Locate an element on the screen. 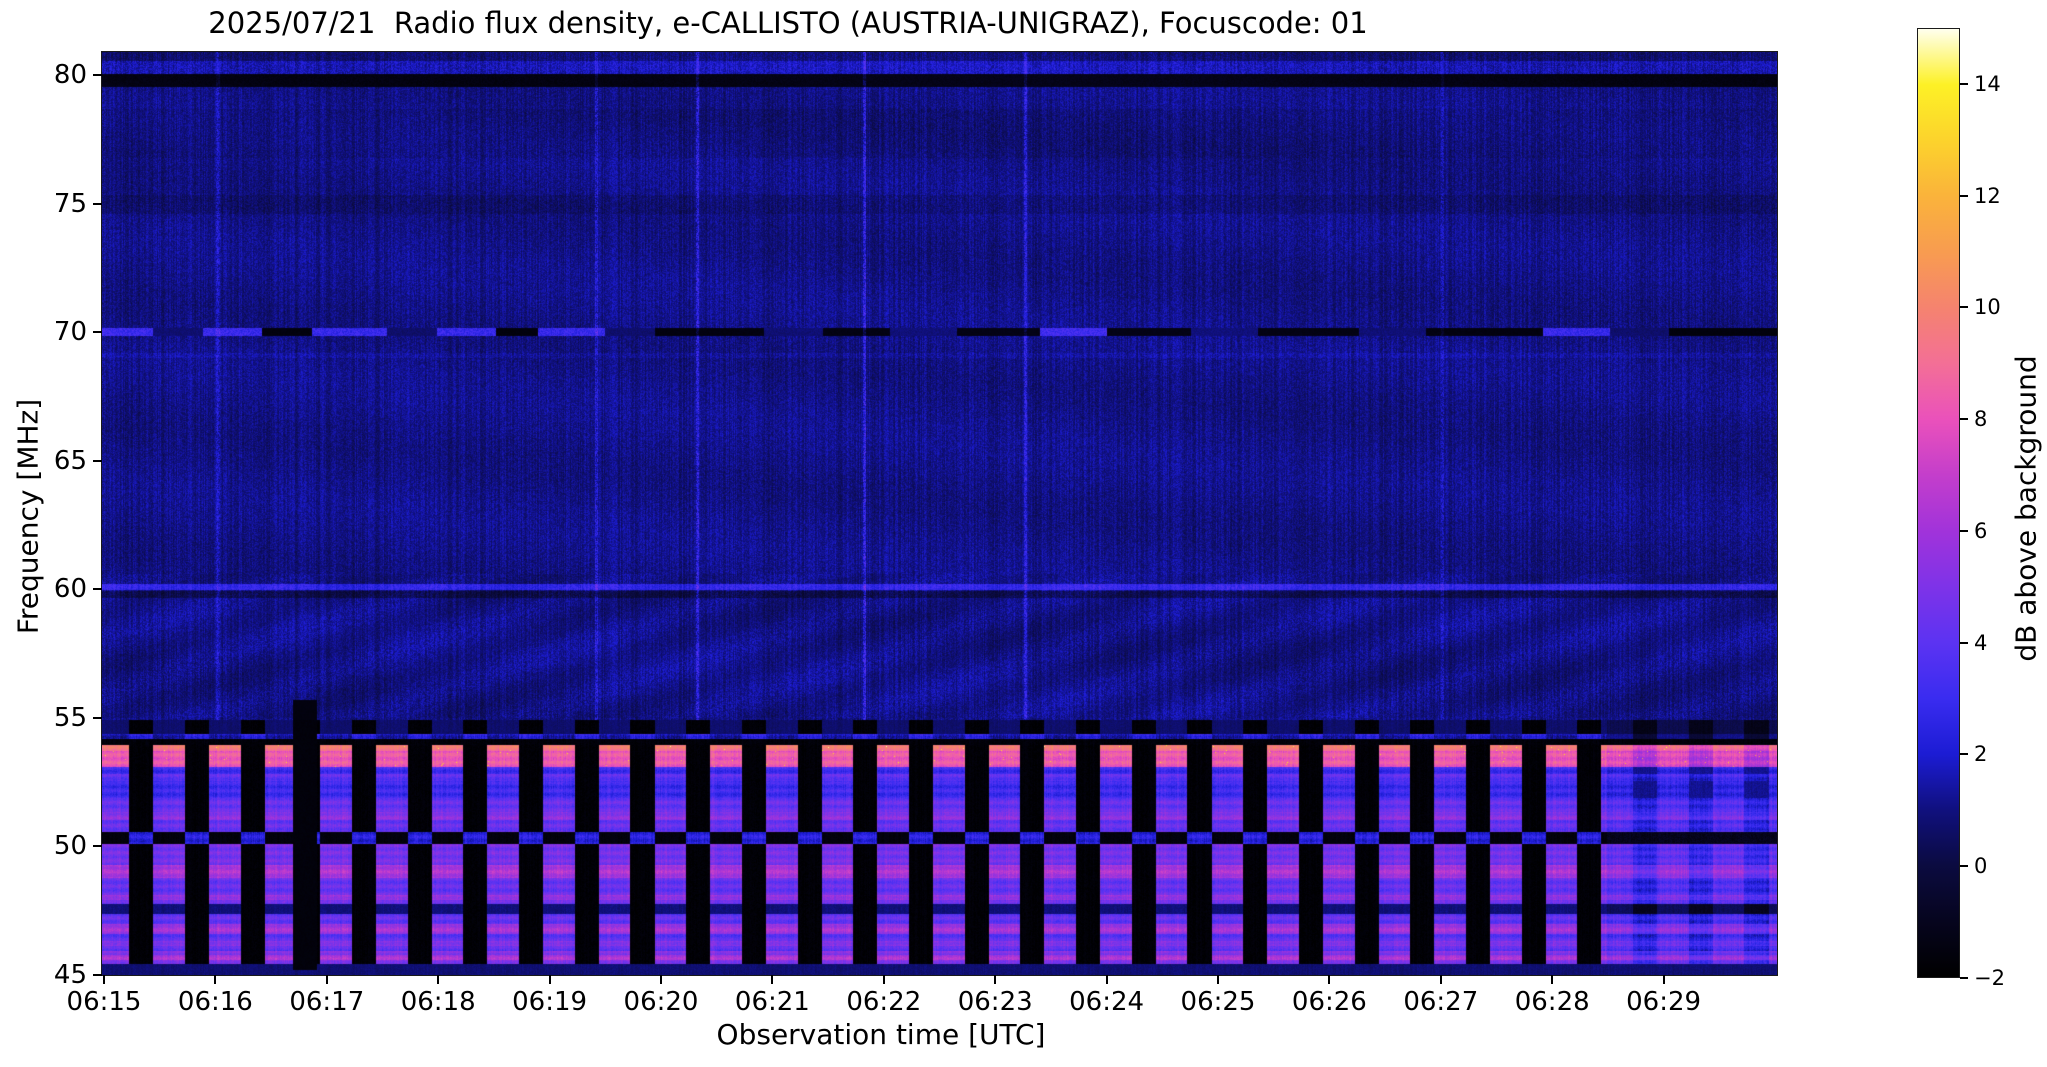 The height and width of the screenshot is (1067, 2047). colorbar-tick-label: 2 is located at coordinates (1981, 754).